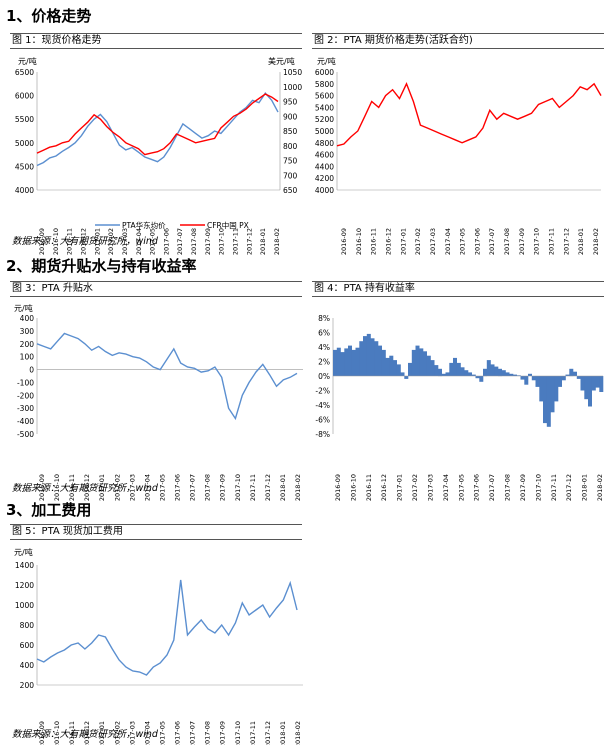 This screenshot has width=612, height=745. What do you see at coordinates (508, 487) in the screenshot?
I see `fig4-xtick: 2017-08` at bounding box center [508, 487].